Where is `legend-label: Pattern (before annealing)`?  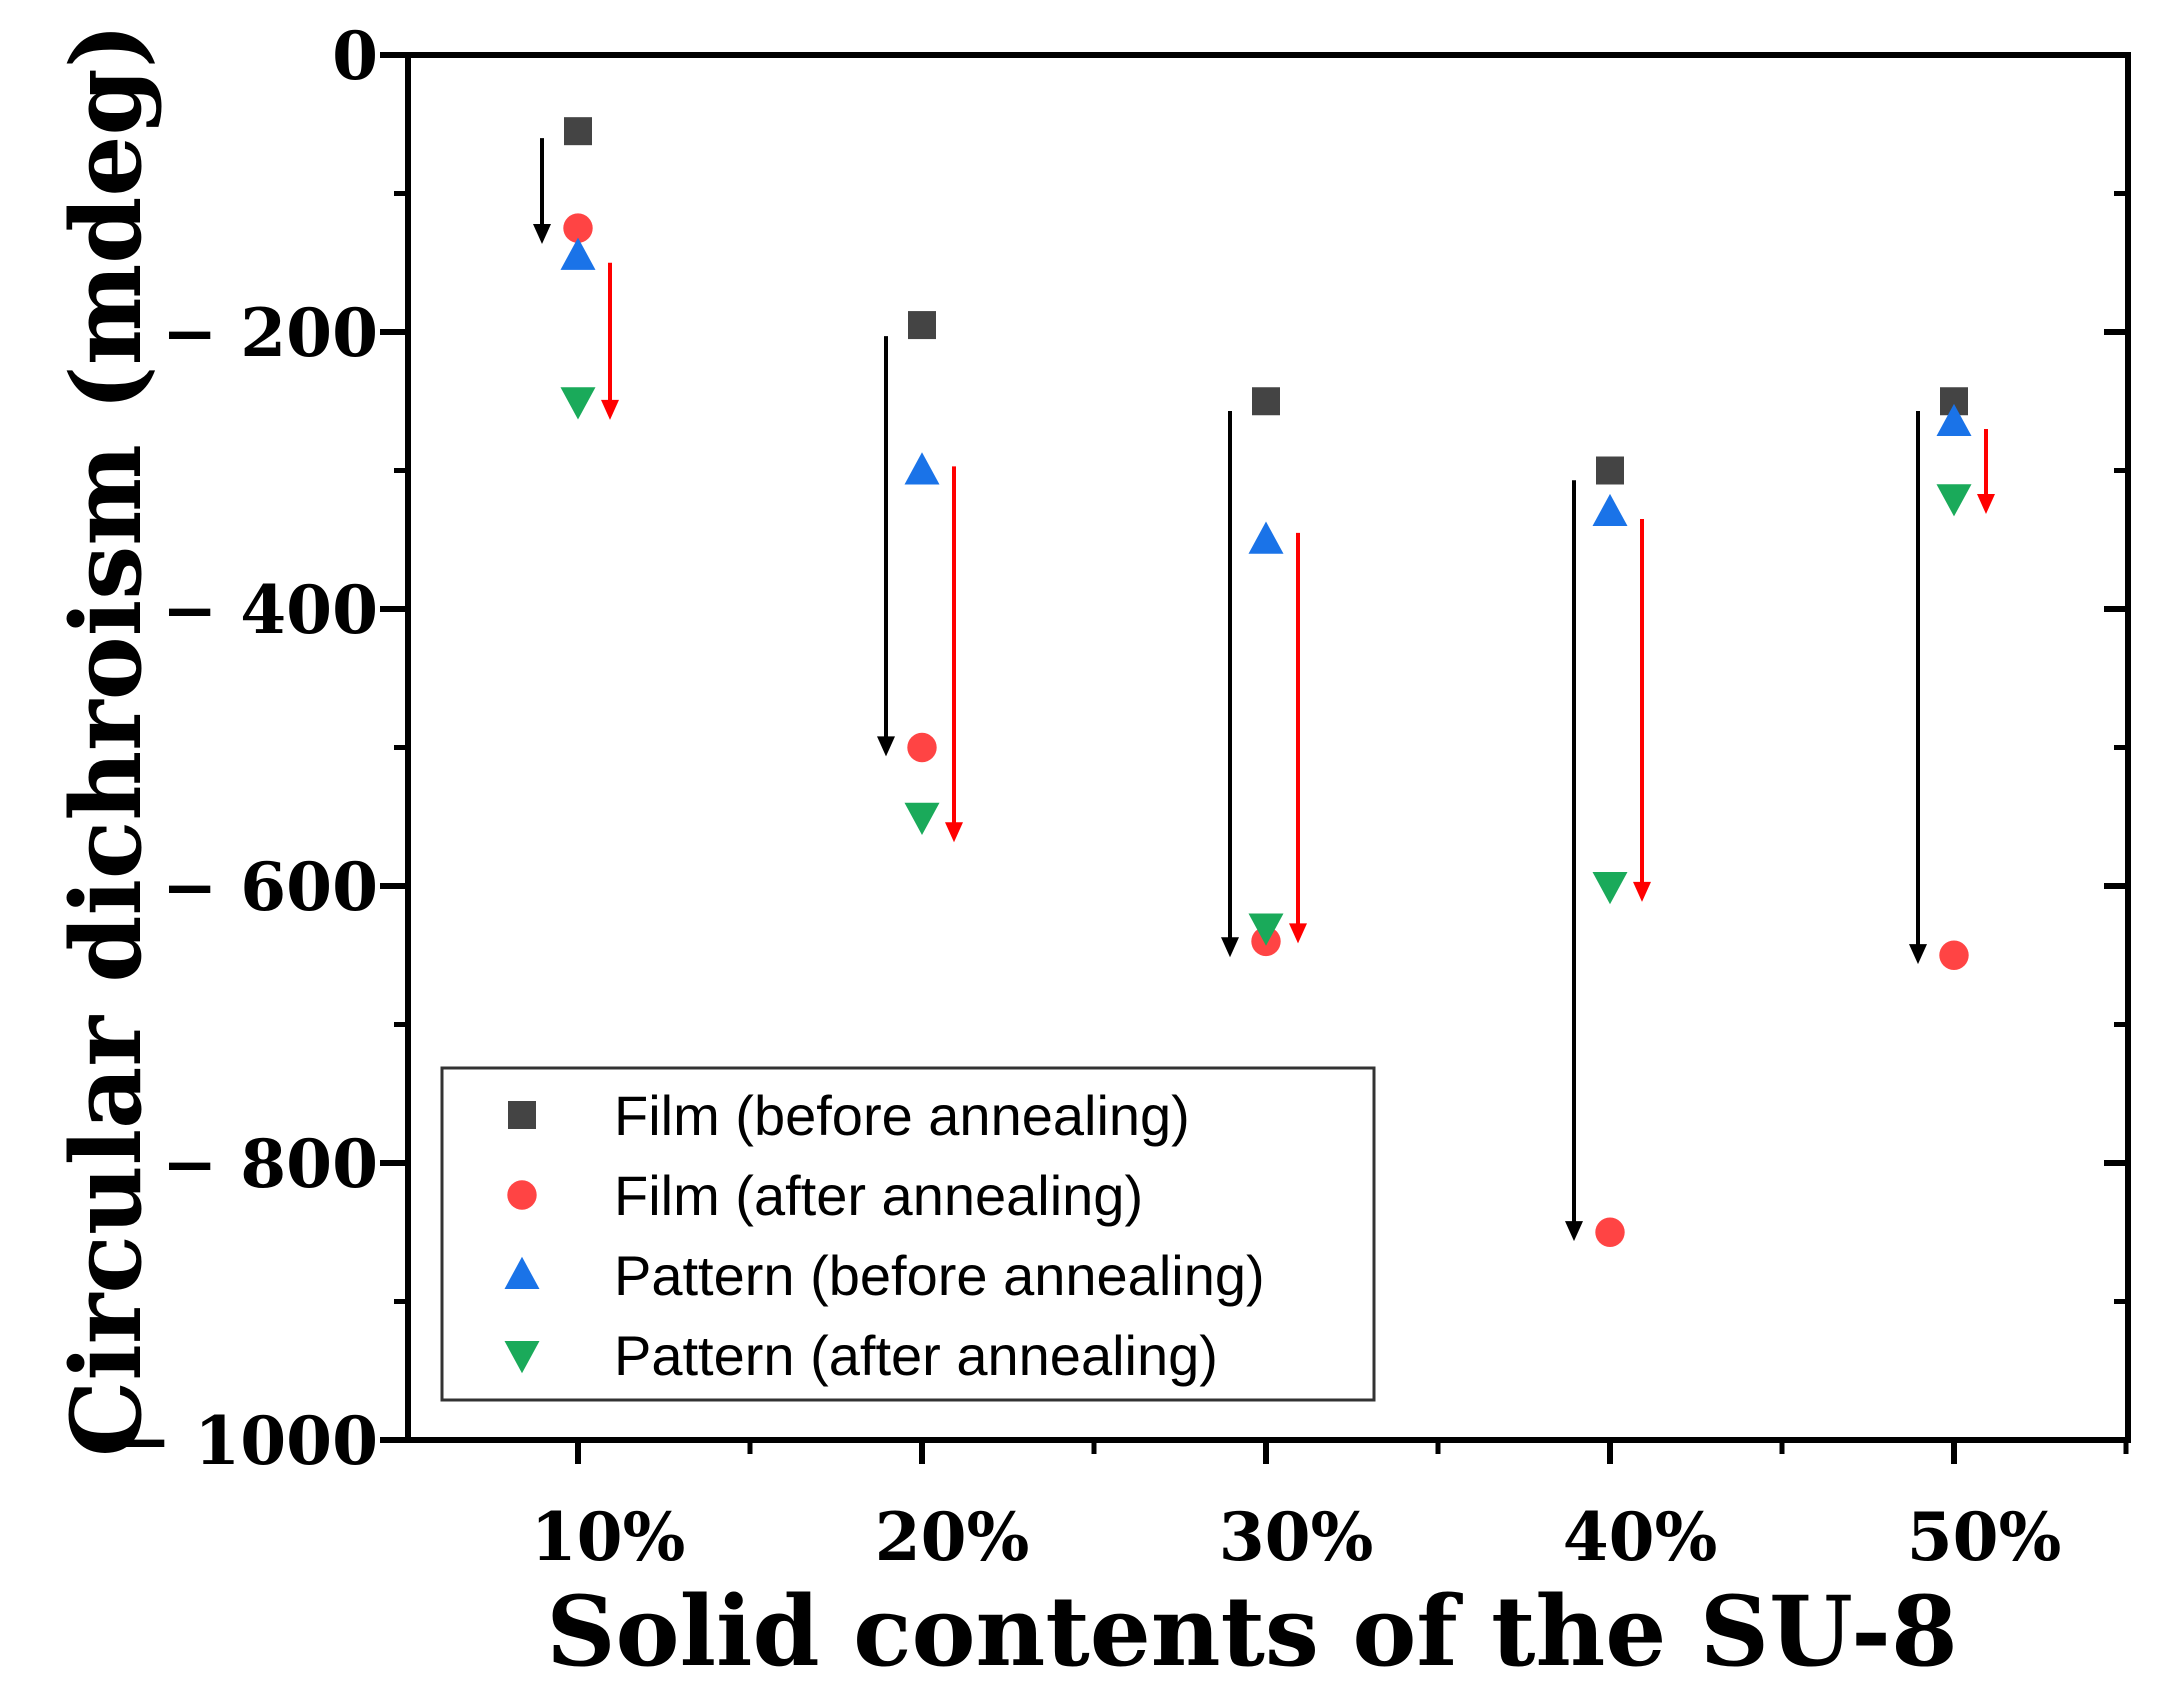
legend-label: Pattern (before annealing) is located at coordinates (939, 1275).